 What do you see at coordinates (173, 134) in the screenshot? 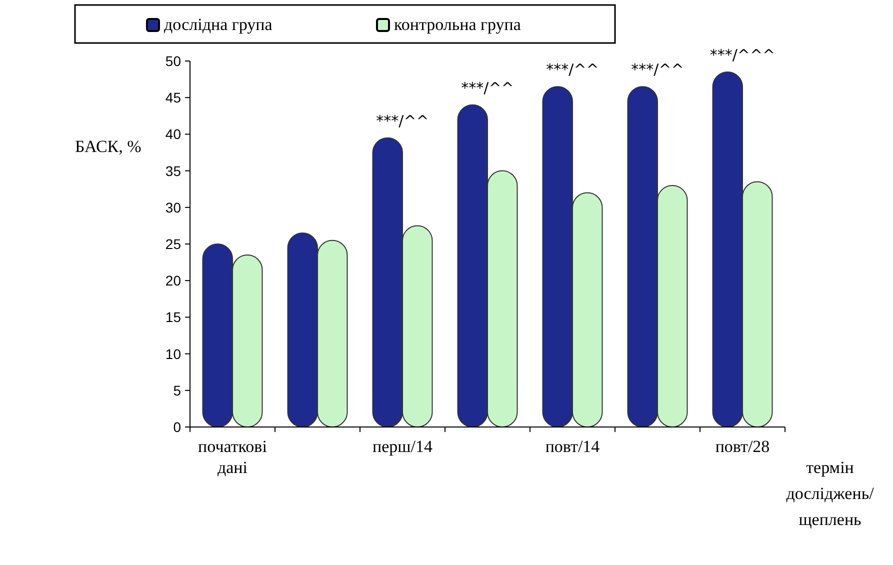
I see `y-tick-label: 40` at bounding box center [173, 134].